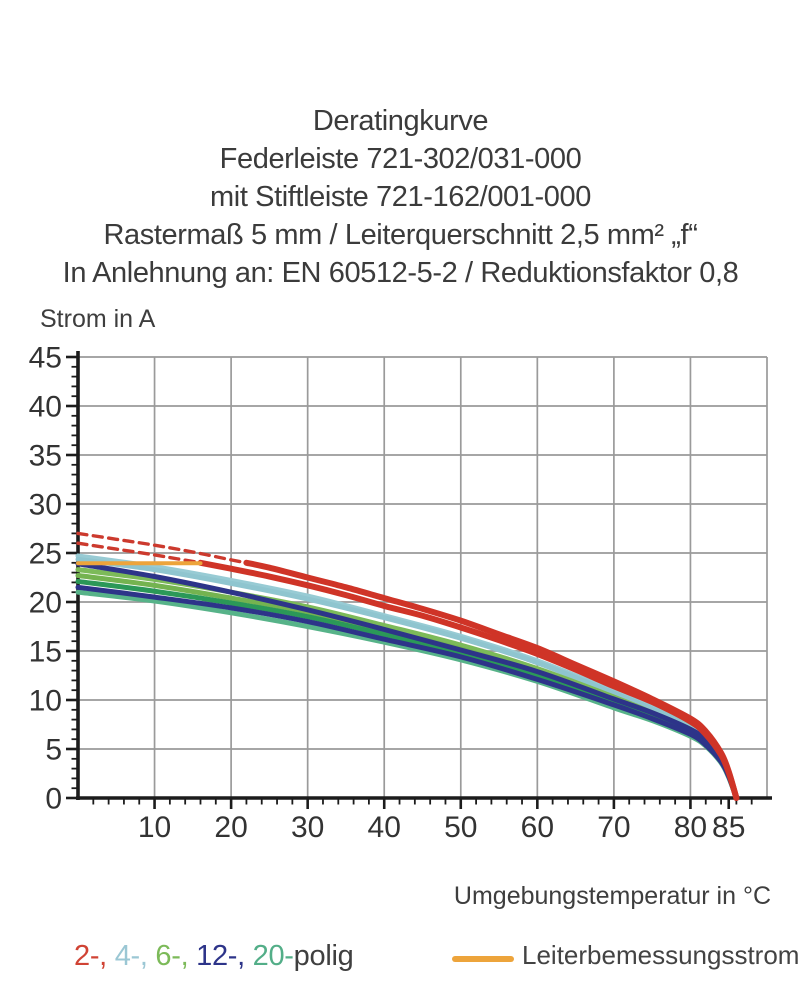 The height and width of the screenshot is (1000, 801). Describe the element at coordinates (460, 827) in the screenshot. I see `x-tick-label-50: 50` at that location.